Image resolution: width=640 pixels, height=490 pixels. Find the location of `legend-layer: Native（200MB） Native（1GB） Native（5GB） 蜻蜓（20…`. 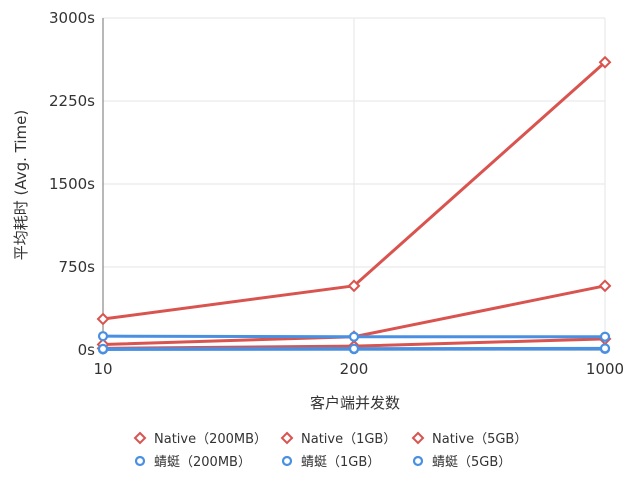

legend-layer: Native（200MB） Native（1GB） Native（5GB） 蜻蜓（20… is located at coordinates (330, 450).